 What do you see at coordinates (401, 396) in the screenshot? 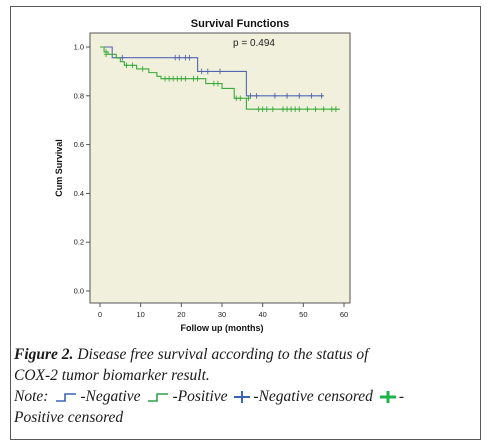
I see `legend-positive-censored-dash: -` at bounding box center [401, 396].